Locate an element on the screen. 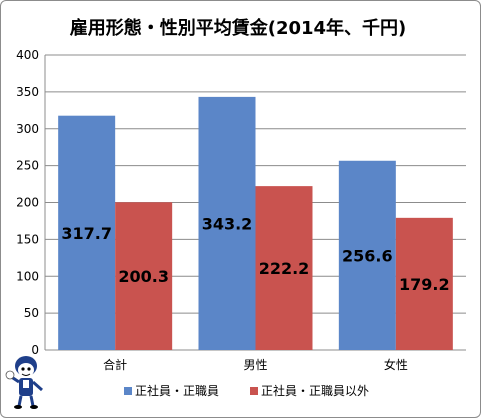 The image size is (481, 418). y-tick-label: 350 is located at coordinates (27, 92).